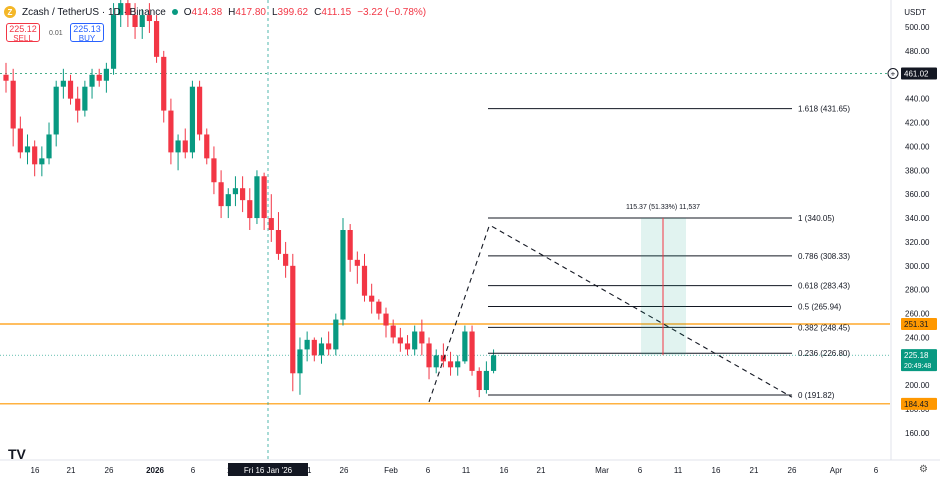 Image resolution: width=940 pixels, height=482 pixels. I want to click on add-alert-icon, so click(893, 74).